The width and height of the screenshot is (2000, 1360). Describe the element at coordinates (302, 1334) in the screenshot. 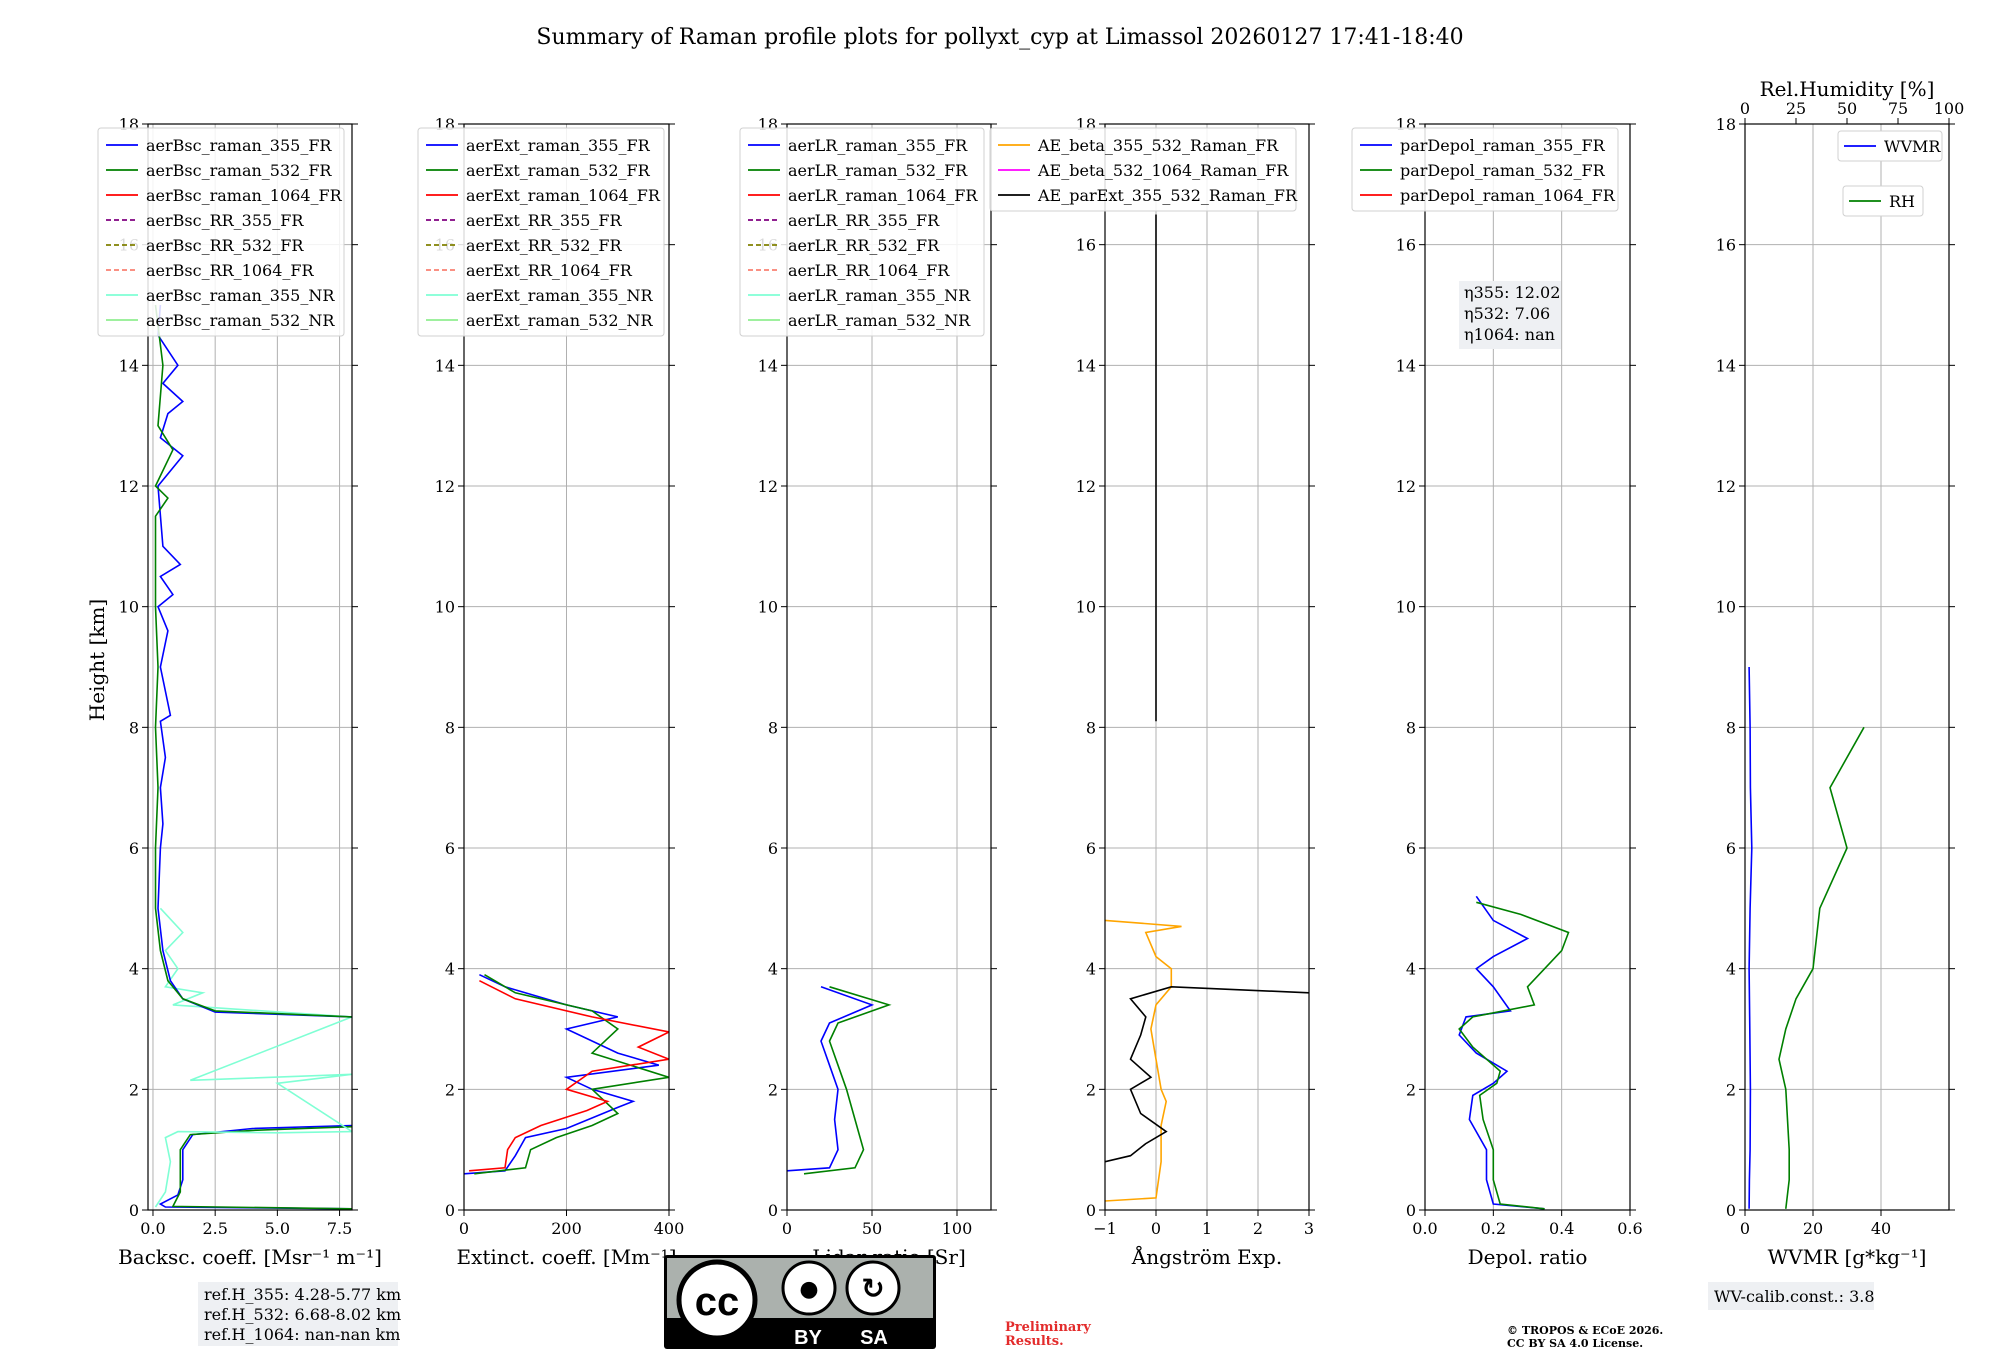

I see `annotation-line: ref.H_1064: nan-nan km` at that location.